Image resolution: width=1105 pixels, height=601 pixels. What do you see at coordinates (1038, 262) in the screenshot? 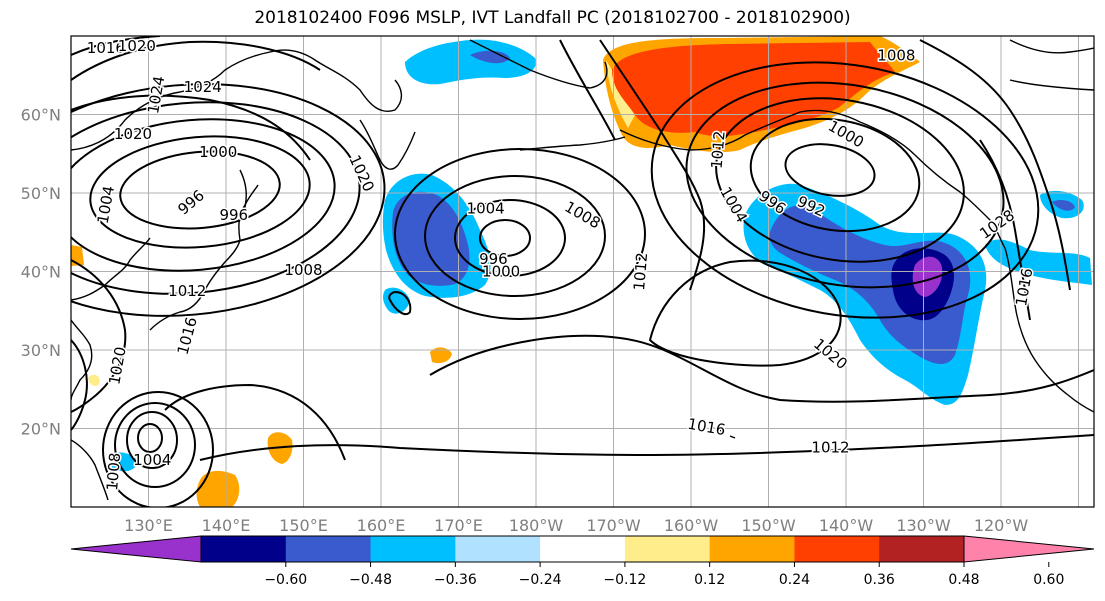
I see `ivt-negative-pacific-nw-coast` at bounding box center [1038, 262].